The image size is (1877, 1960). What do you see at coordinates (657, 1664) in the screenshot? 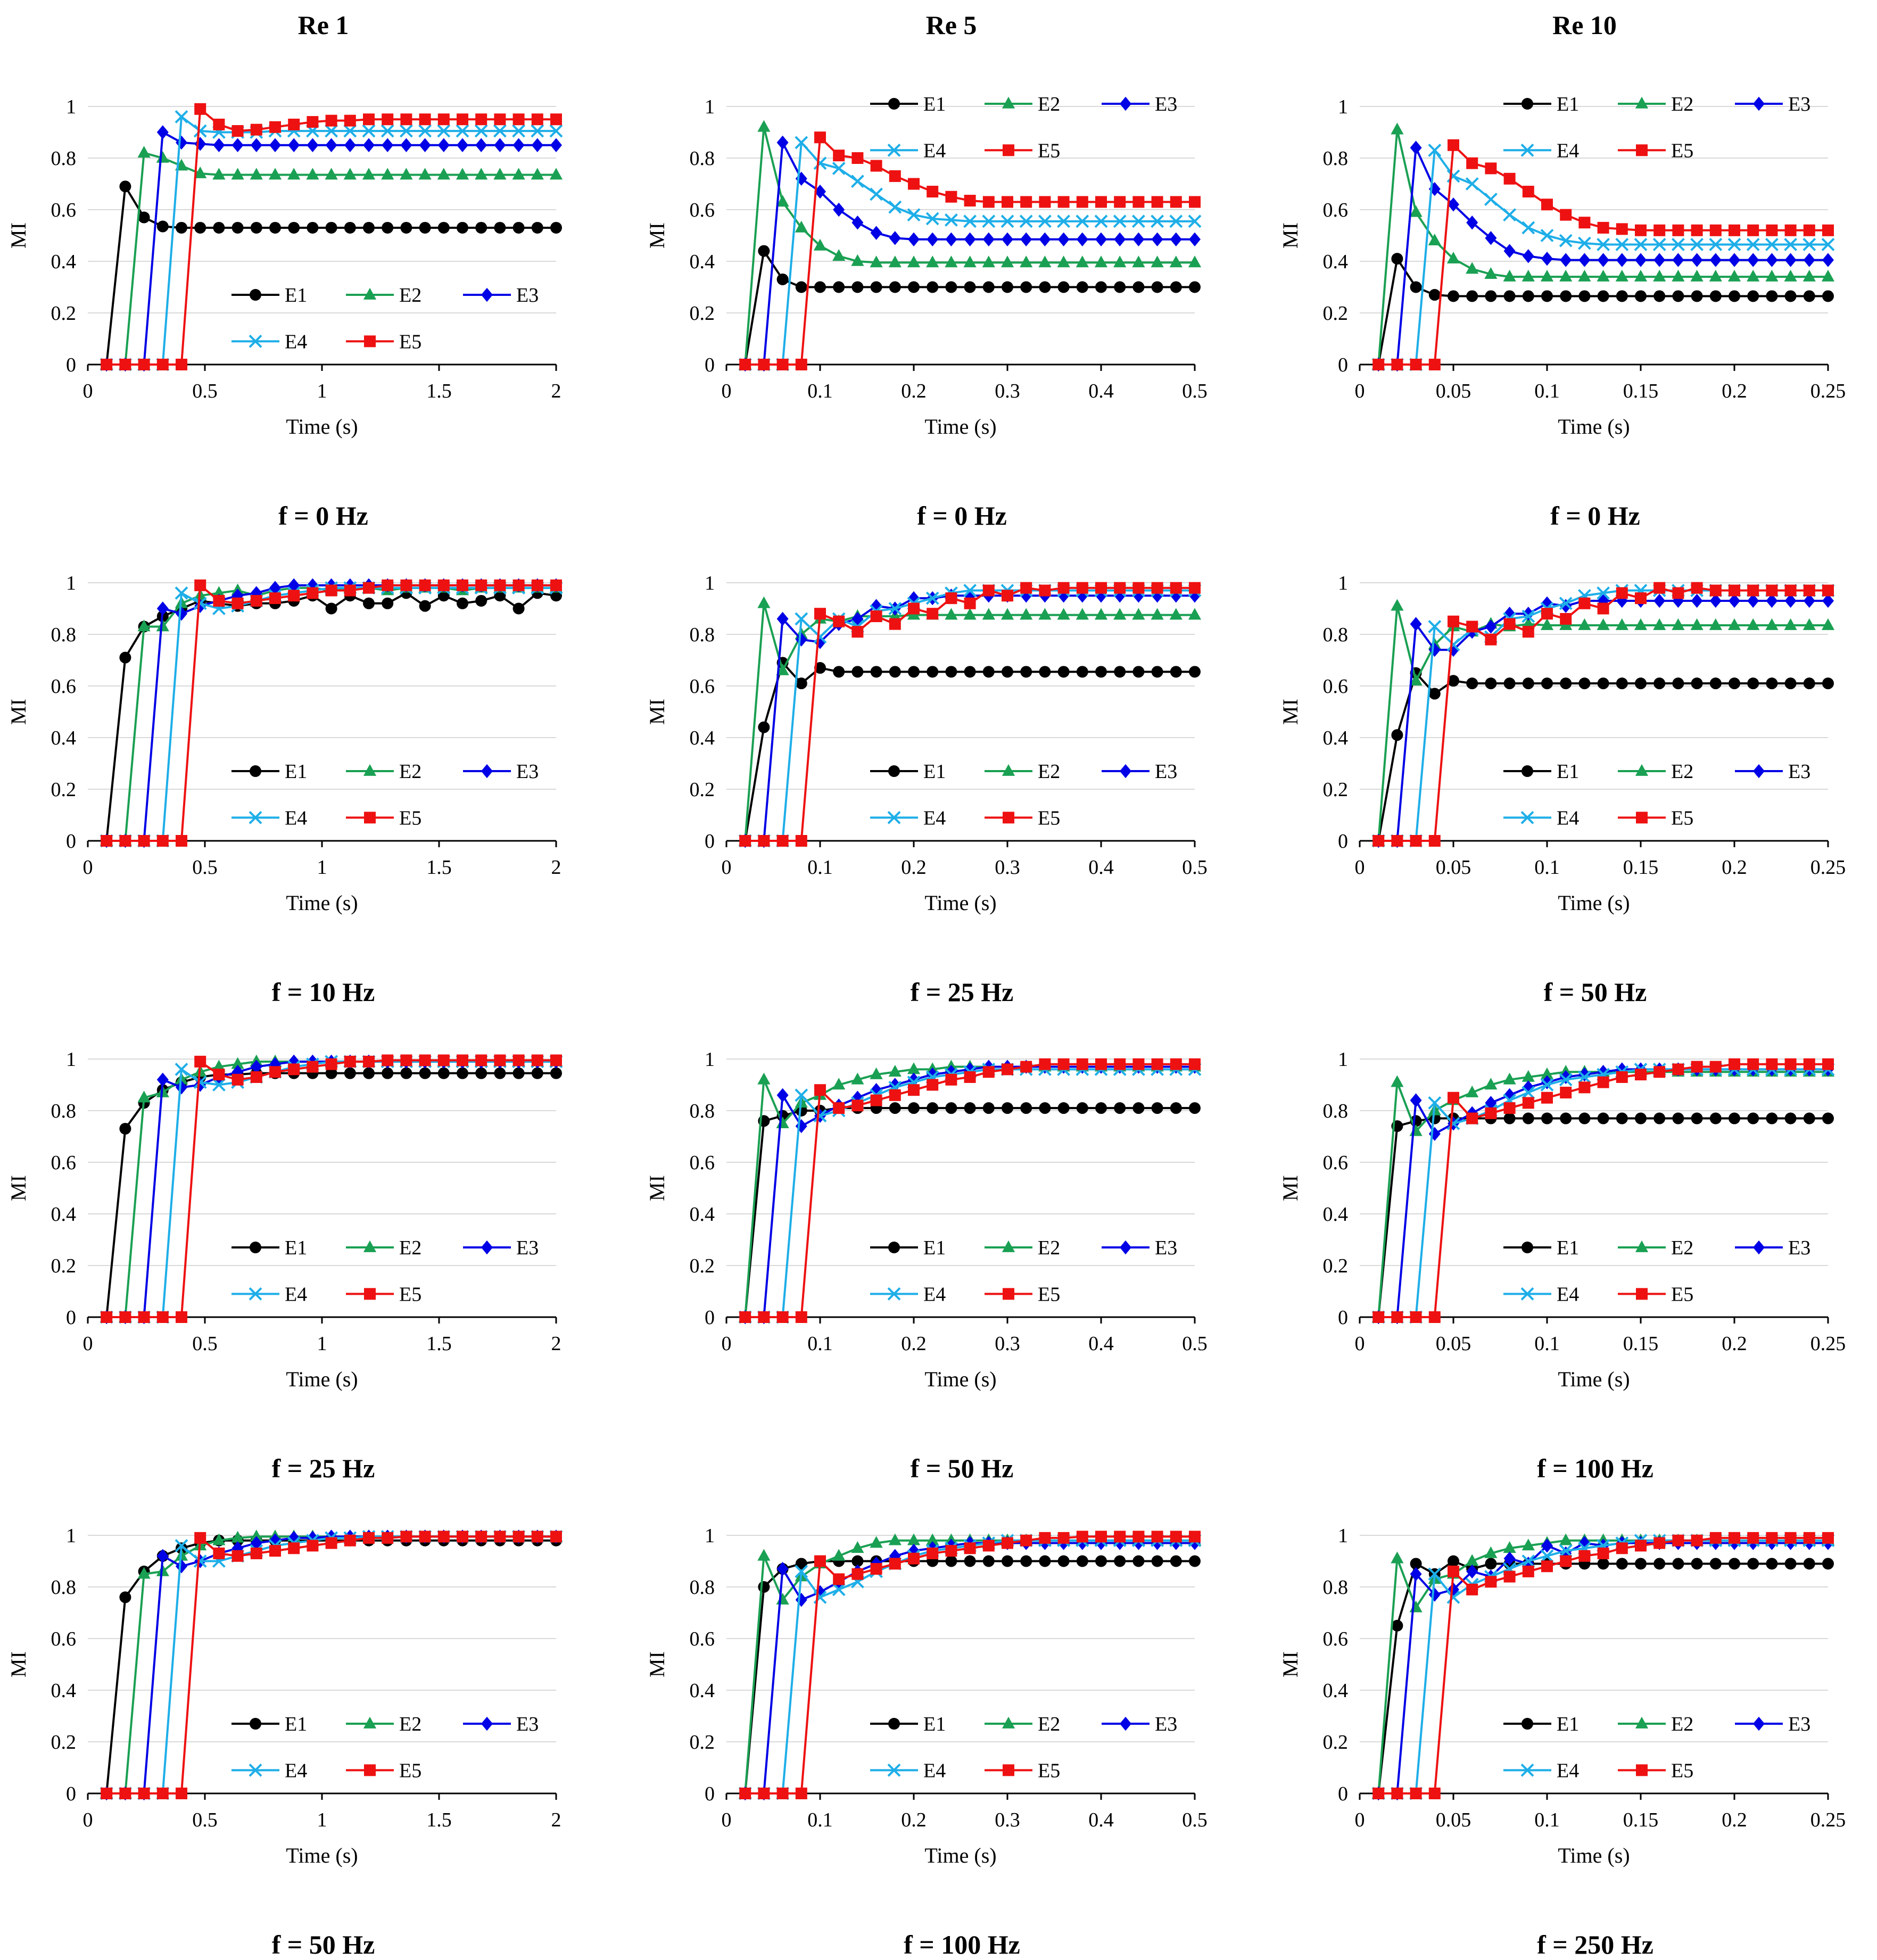
I see `y-axis-label: MI` at bounding box center [657, 1664].